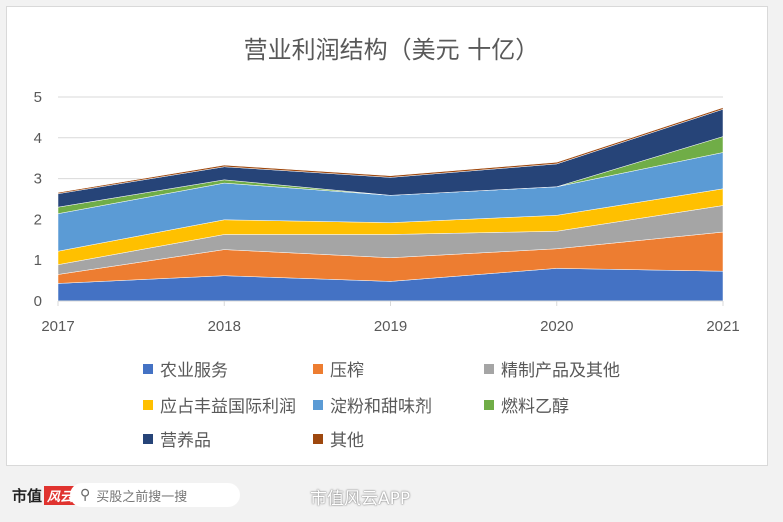 The image size is (783, 522). Describe the element at coordinates (57, 326) in the screenshot. I see `x-tick-label: 2017` at that location.